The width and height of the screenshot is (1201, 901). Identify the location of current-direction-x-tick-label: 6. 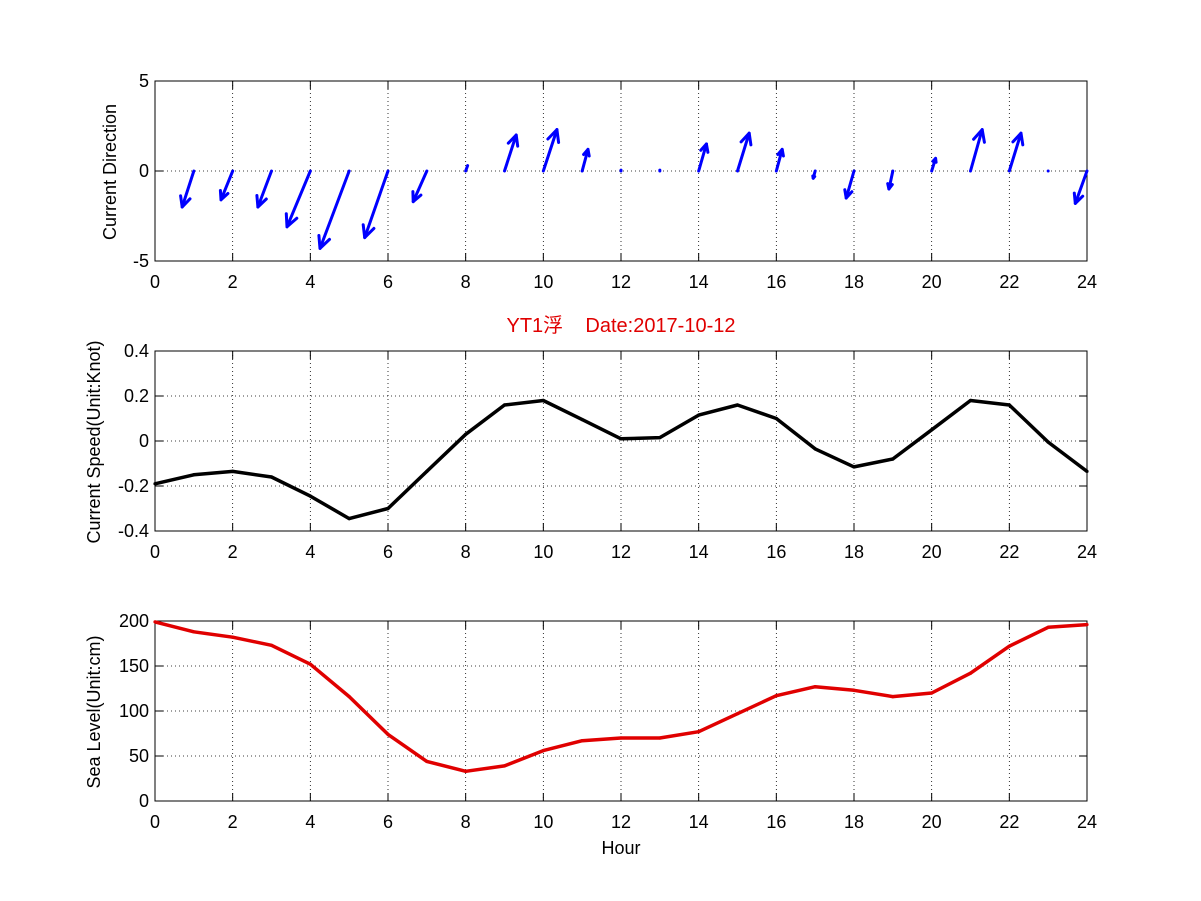
(388, 282).